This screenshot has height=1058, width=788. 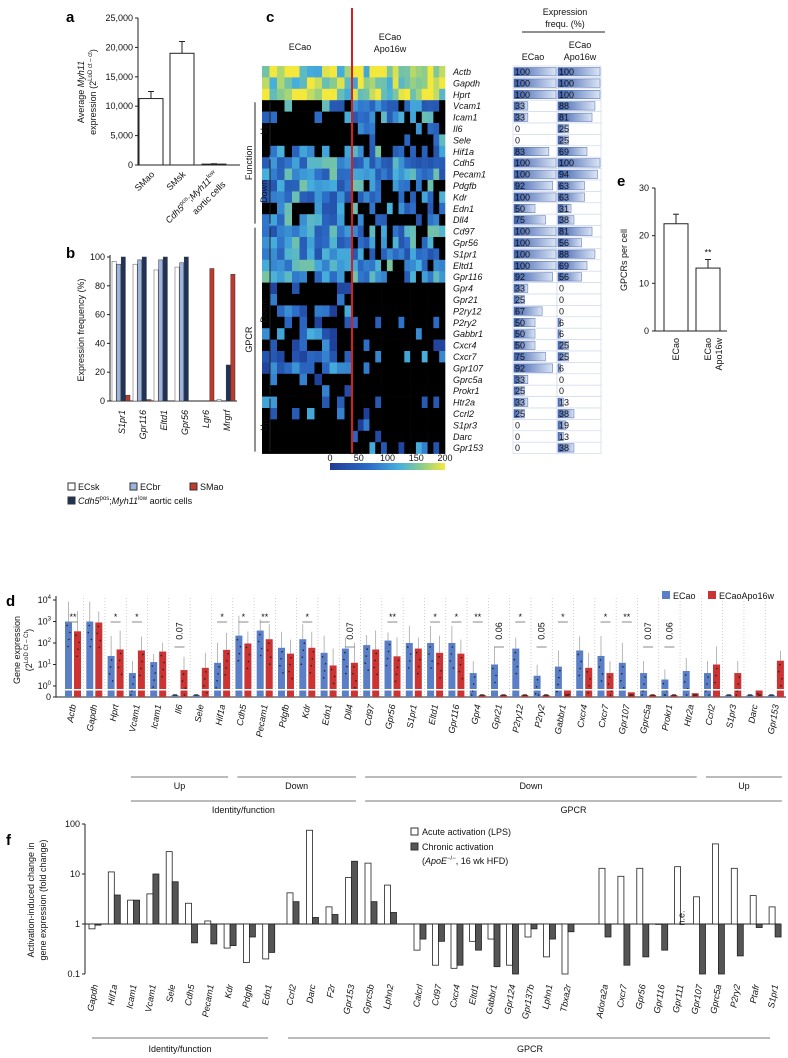 I want to click on y-tick-label: 80, so click(x=100, y=286).